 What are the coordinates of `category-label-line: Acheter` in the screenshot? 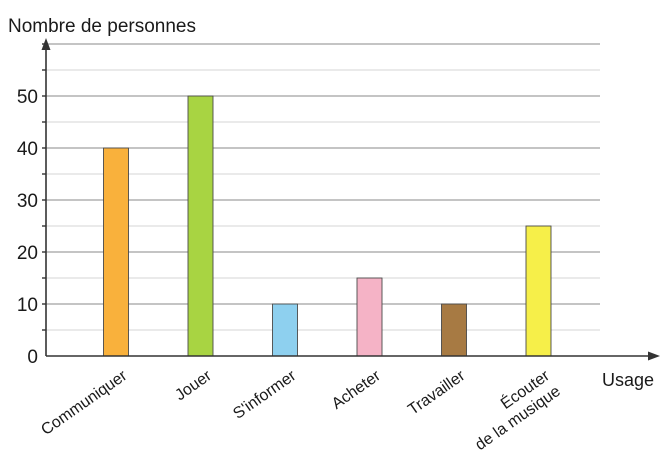 It's located at (356, 390).